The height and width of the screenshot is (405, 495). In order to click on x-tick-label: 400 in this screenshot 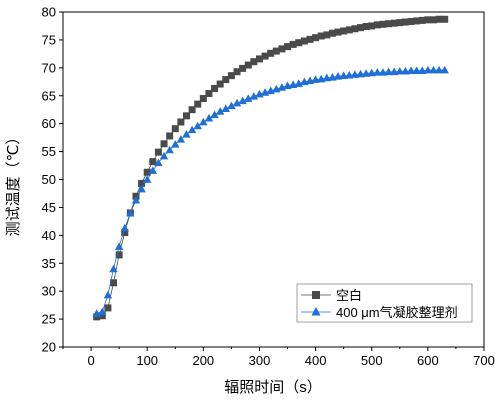, I will do `click(316, 360)`.